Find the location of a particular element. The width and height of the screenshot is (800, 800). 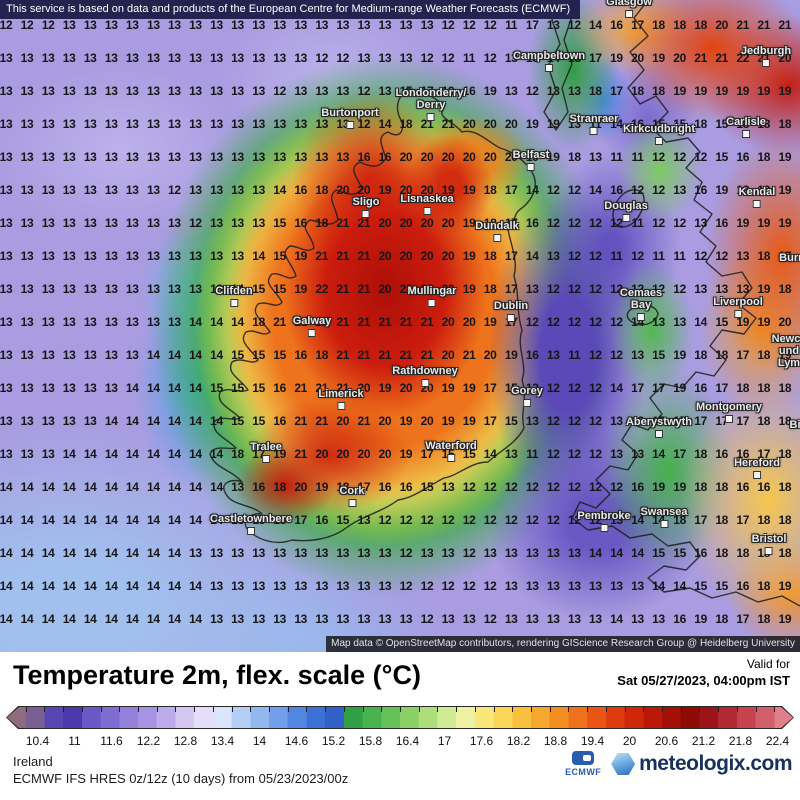

city-label-text: Galway is located at coordinates (312, 321).